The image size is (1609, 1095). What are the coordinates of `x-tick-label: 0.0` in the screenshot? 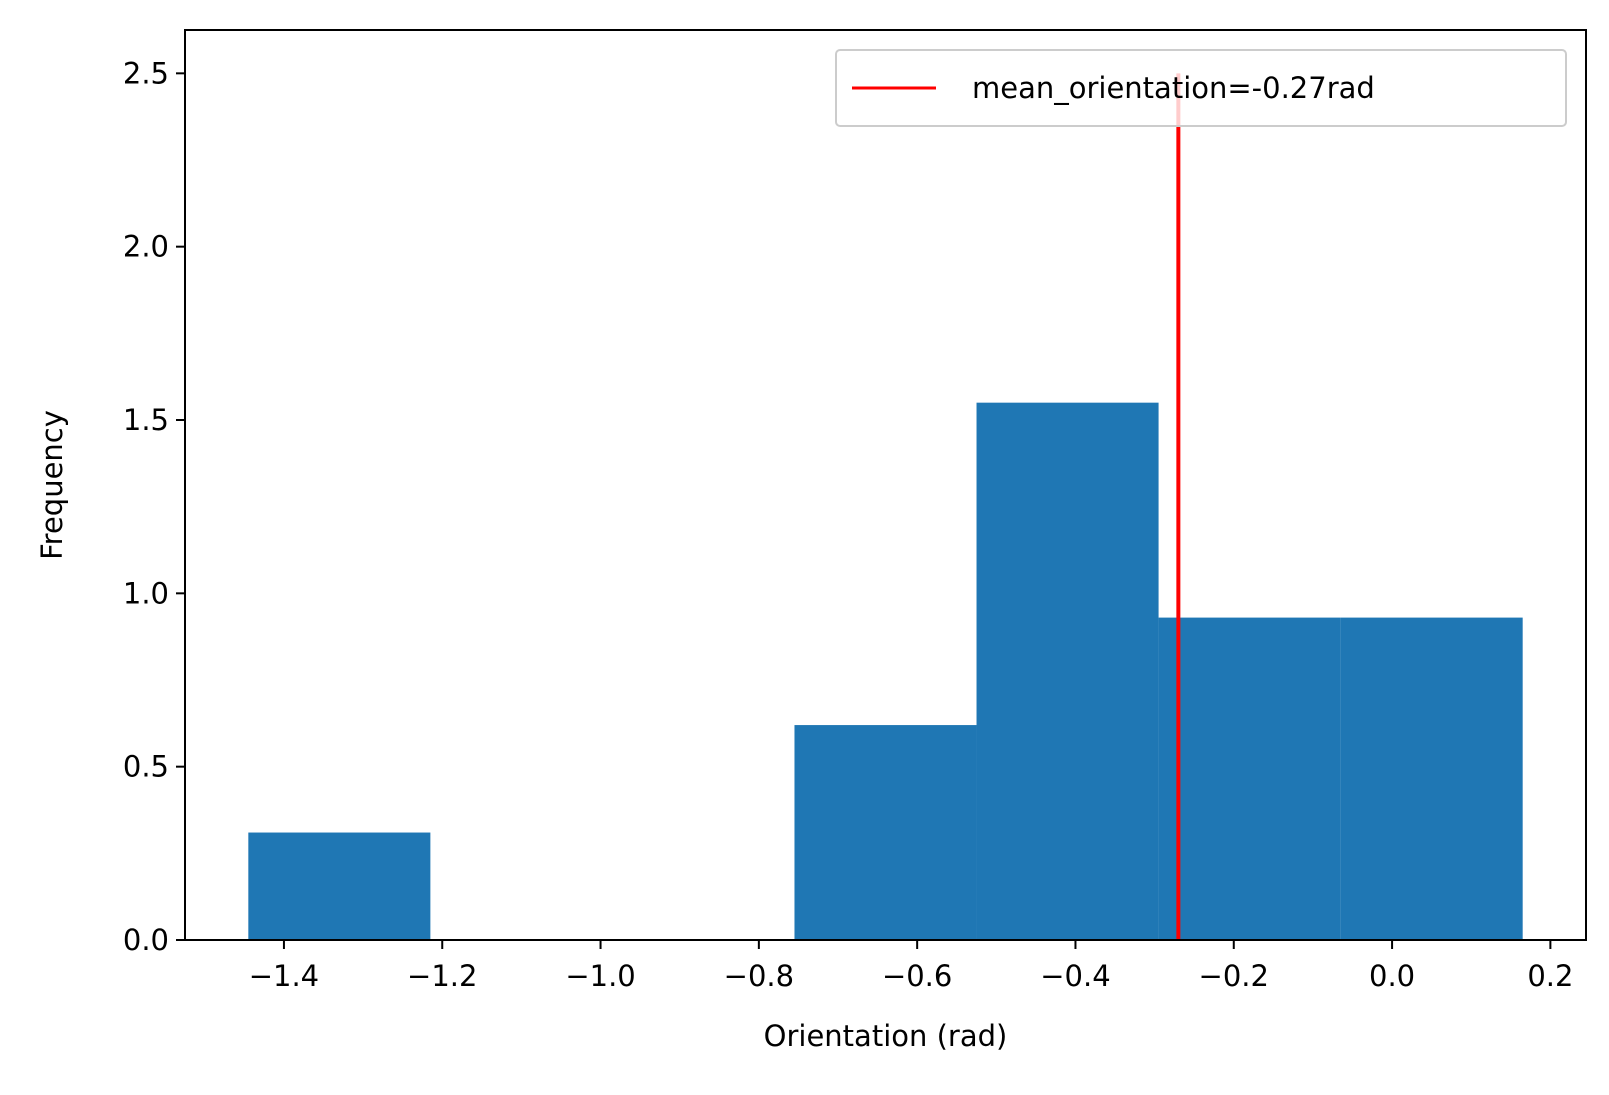 It's located at (1392, 976).